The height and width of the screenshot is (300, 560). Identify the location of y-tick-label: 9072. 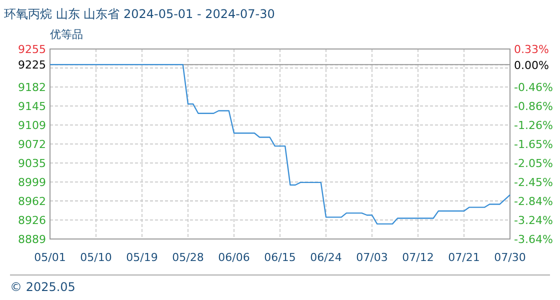
(32, 144).